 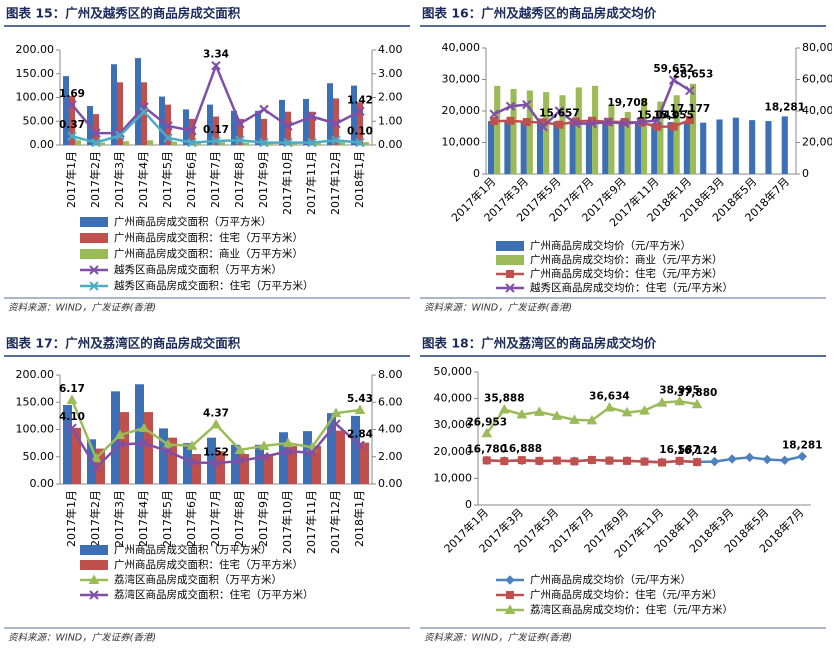 What do you see at coordinates (390, 429) in the screenshot?
I see `y2-tick-label: 4.00` at bounding box center [390, 429].